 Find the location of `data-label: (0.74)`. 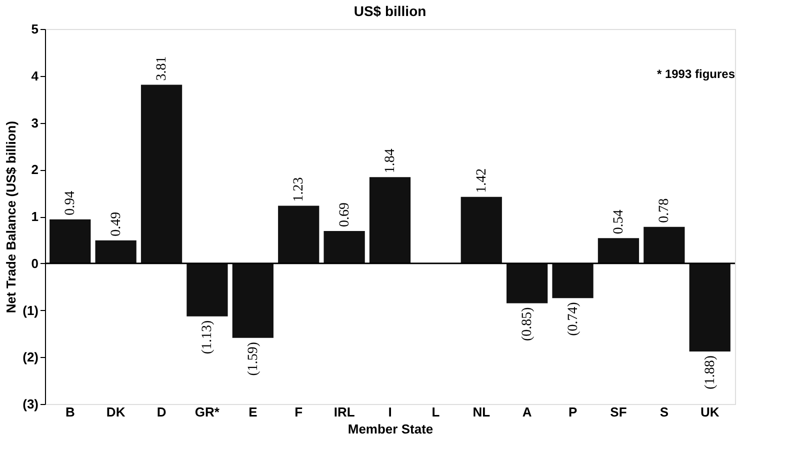

data-label: (0.74) is located at coordinates (573, 319).